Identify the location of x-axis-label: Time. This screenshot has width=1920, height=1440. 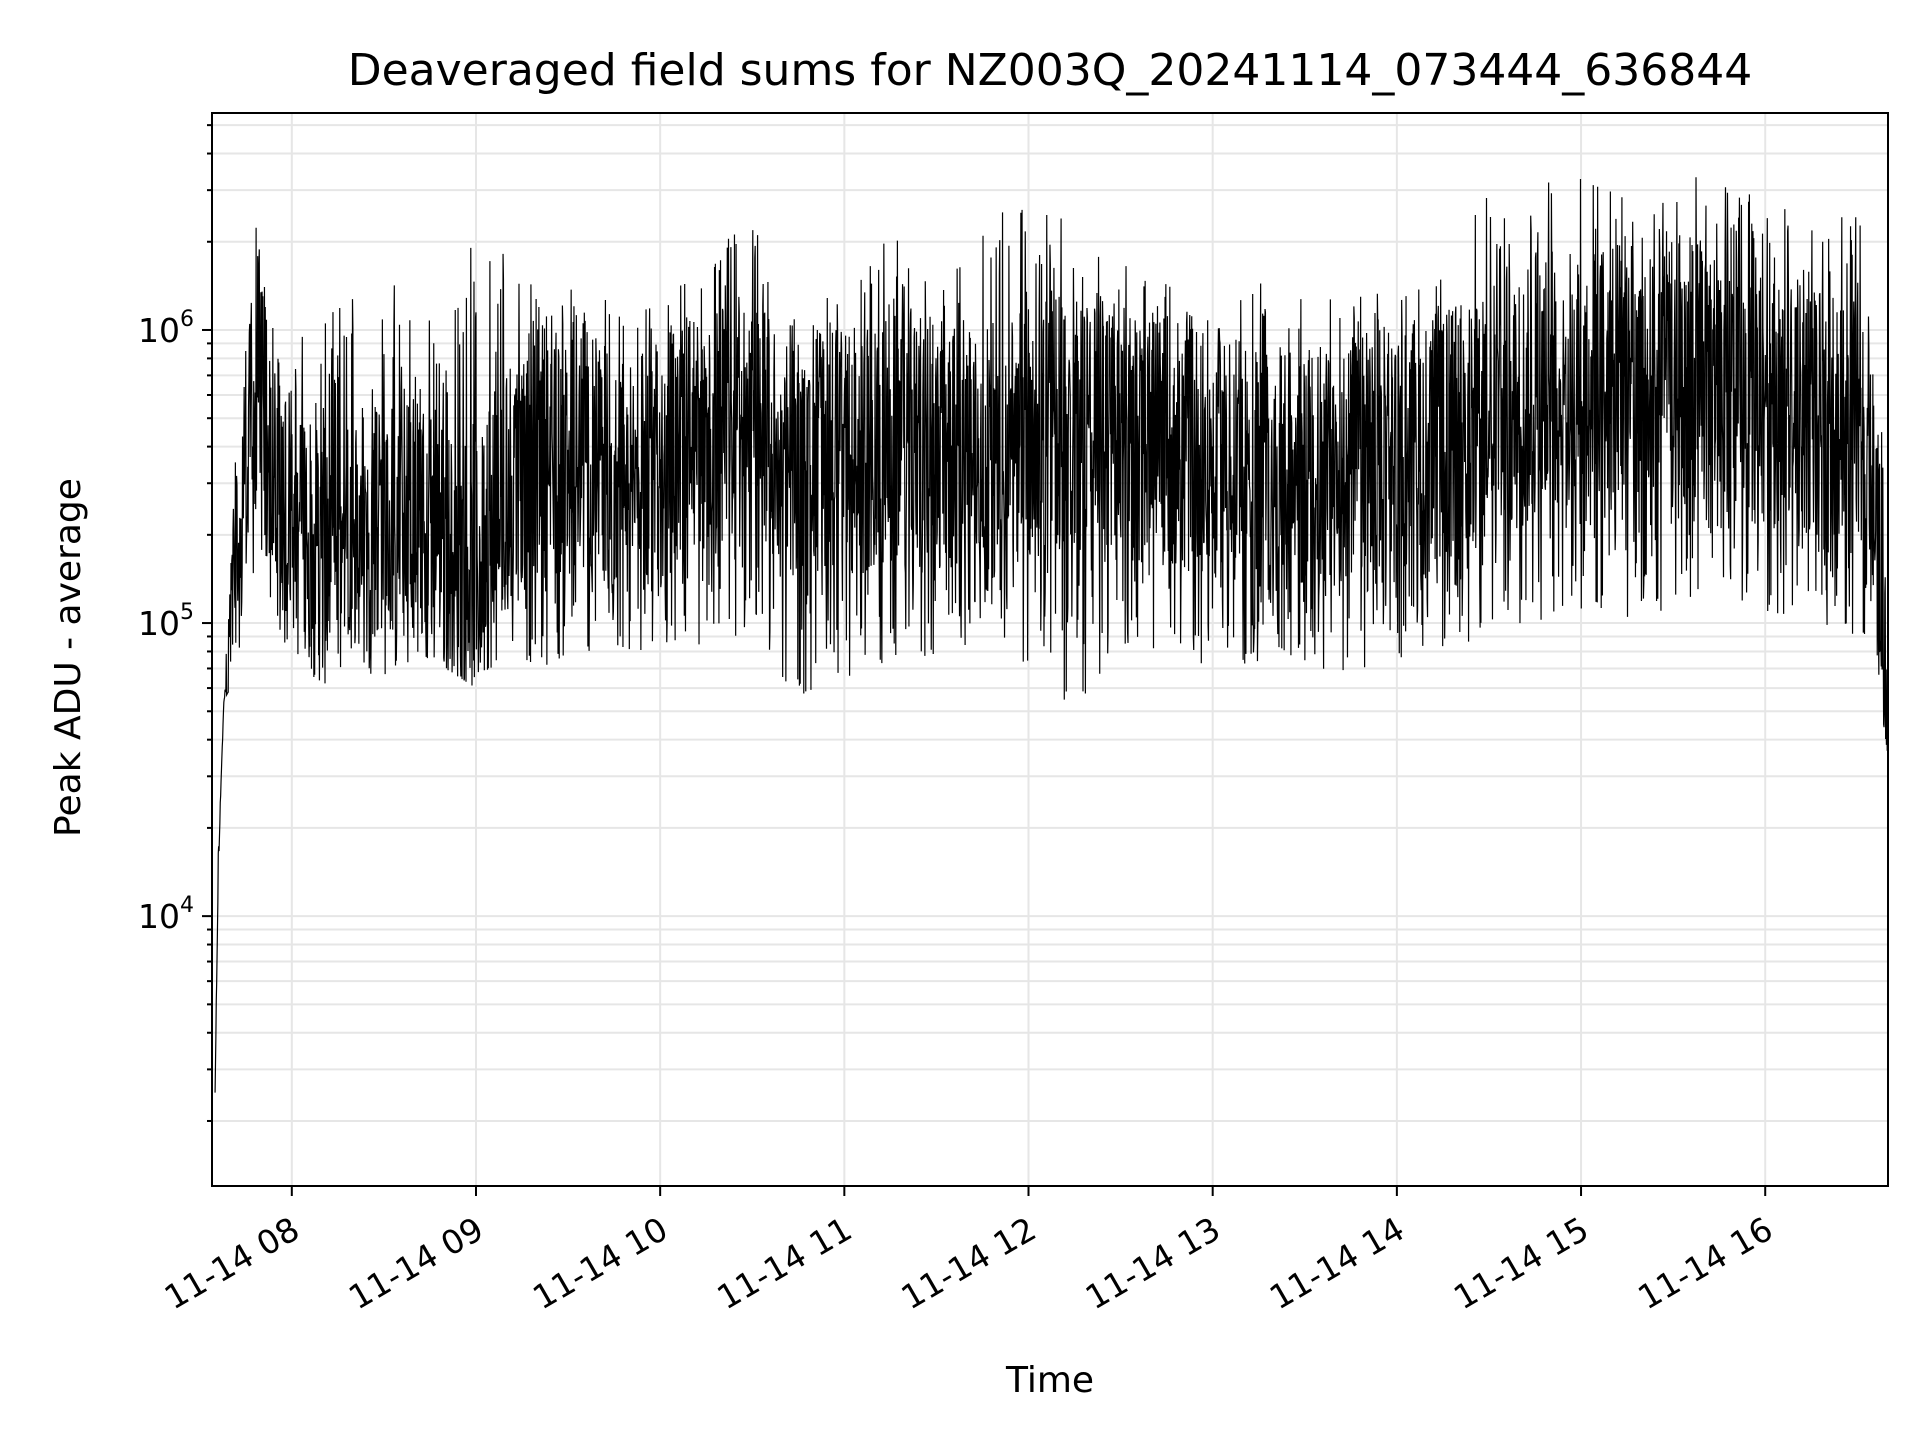
(1049, 1380).